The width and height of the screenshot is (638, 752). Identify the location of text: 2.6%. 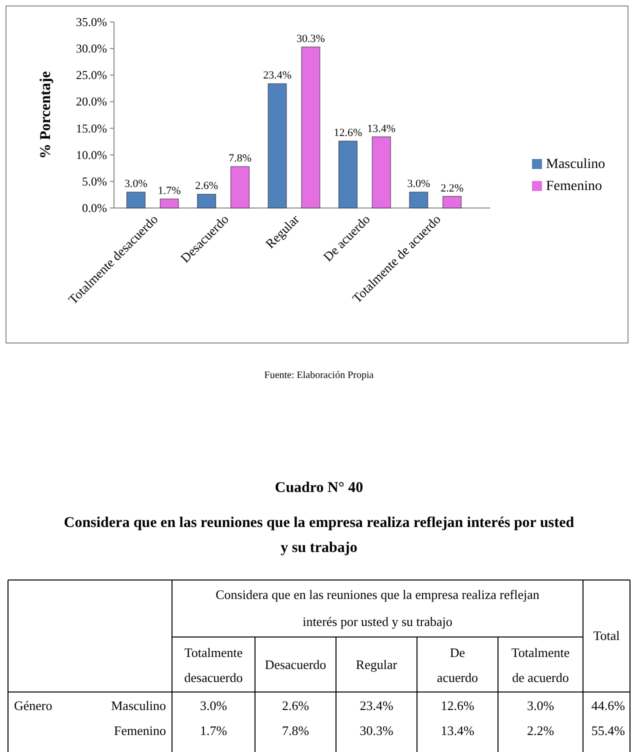
(296, 705).